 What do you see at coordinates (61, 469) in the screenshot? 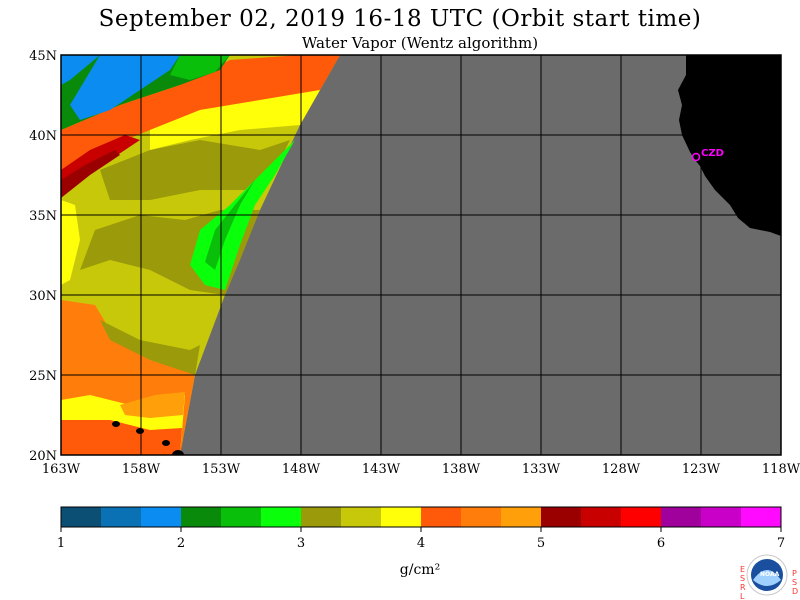
I see `lon-label-163W: 163W` at bounding box center [61, 469].